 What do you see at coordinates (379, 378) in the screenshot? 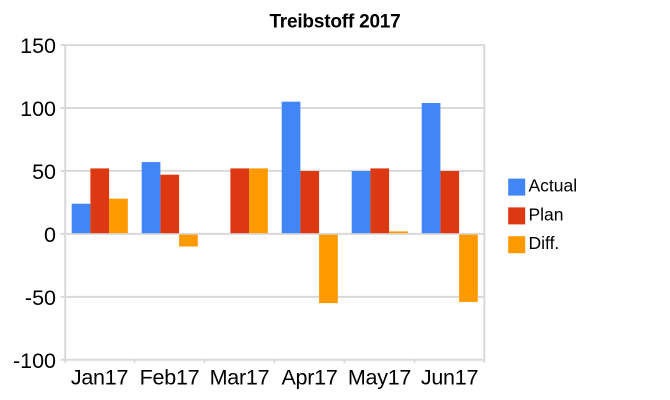
I see `svg-text: May17` at bounding box center [379, 378].